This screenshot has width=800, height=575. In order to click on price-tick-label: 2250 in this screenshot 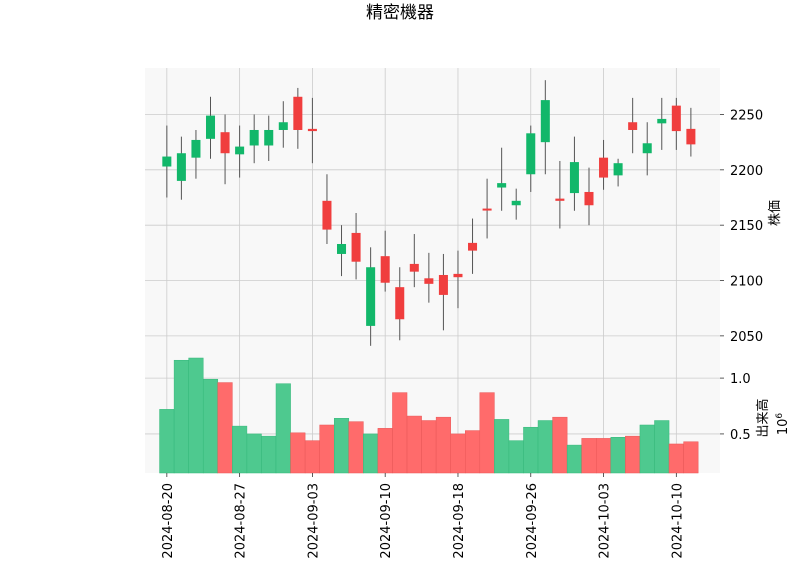, I will do `click(746, 115)`.